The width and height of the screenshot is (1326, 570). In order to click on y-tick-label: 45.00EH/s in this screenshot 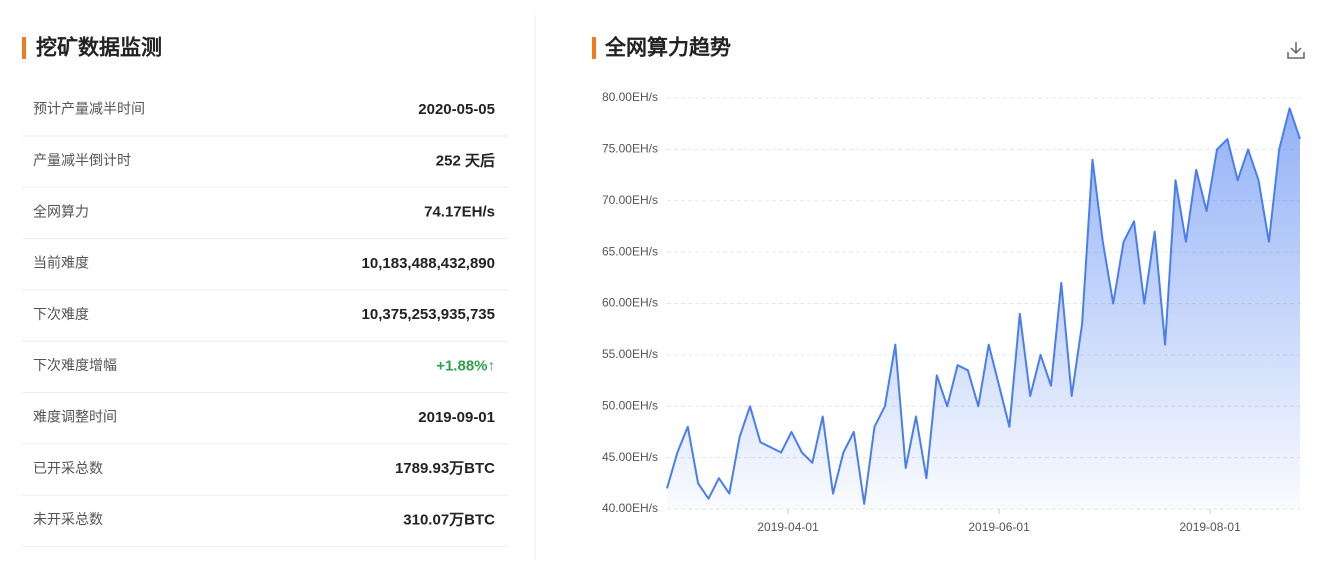, I will do `click(630, 457)`.